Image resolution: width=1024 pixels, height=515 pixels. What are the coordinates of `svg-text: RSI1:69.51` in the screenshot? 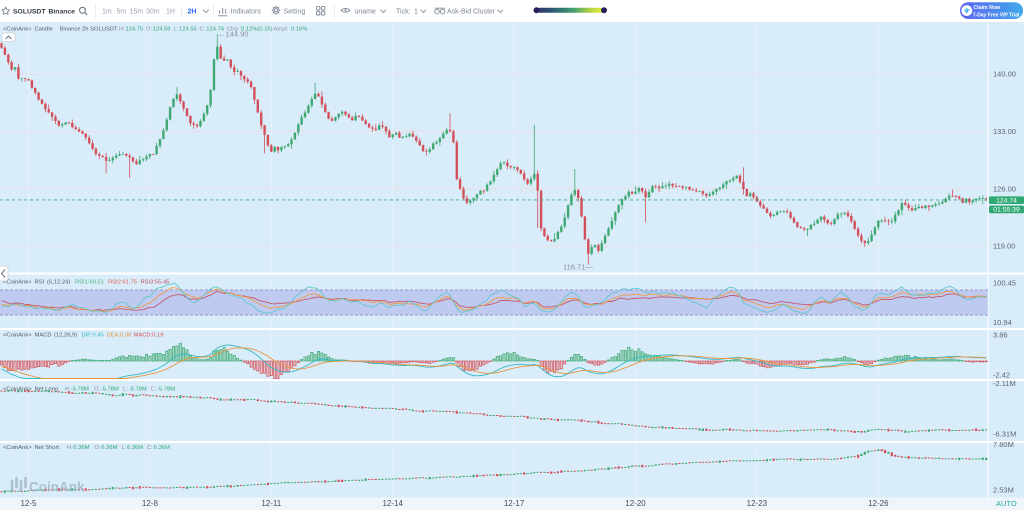 It's located at (89, 283).